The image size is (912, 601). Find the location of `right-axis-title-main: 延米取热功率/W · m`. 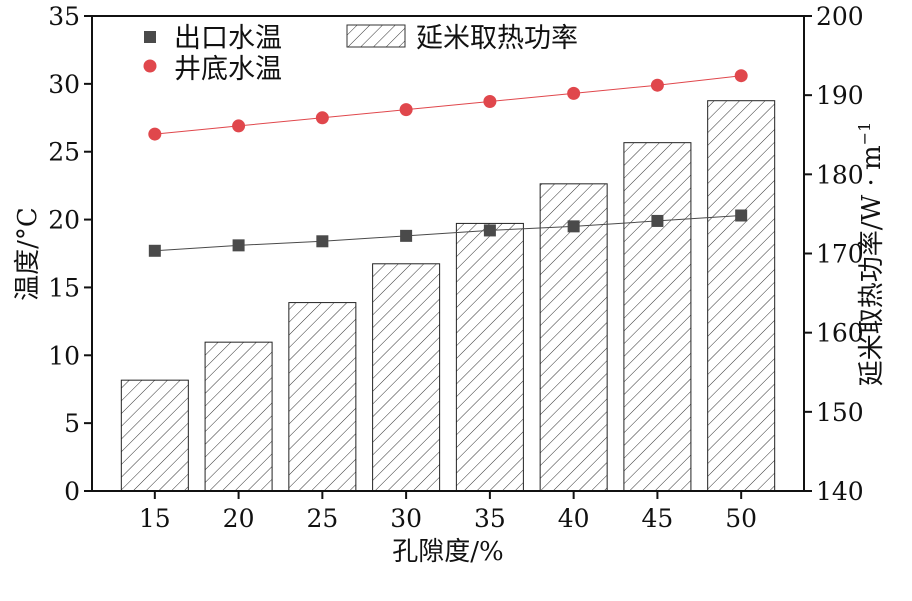

right-axis-title-main: 延米取热功率/W · m is located at coordinates (872, 265).